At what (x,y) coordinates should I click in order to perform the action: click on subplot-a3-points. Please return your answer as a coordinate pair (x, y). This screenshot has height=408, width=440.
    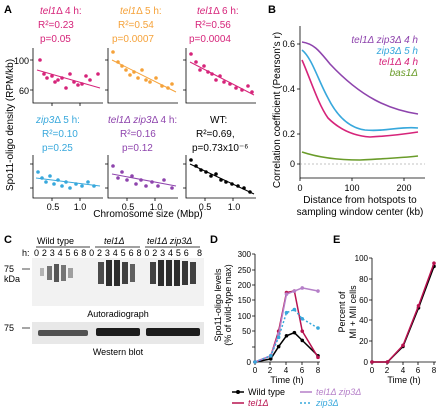
    Looking at the image, I should click on (221, 73).